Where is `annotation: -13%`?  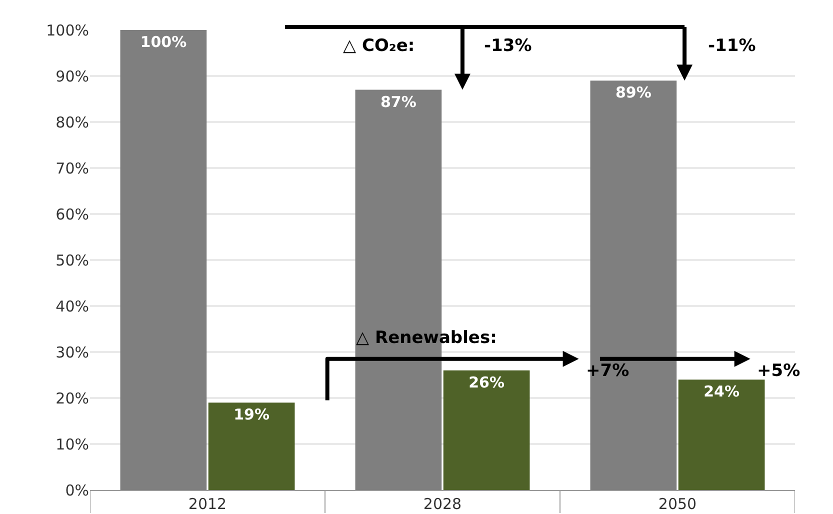
annotation: -13% is located at coordinates (508, 46).